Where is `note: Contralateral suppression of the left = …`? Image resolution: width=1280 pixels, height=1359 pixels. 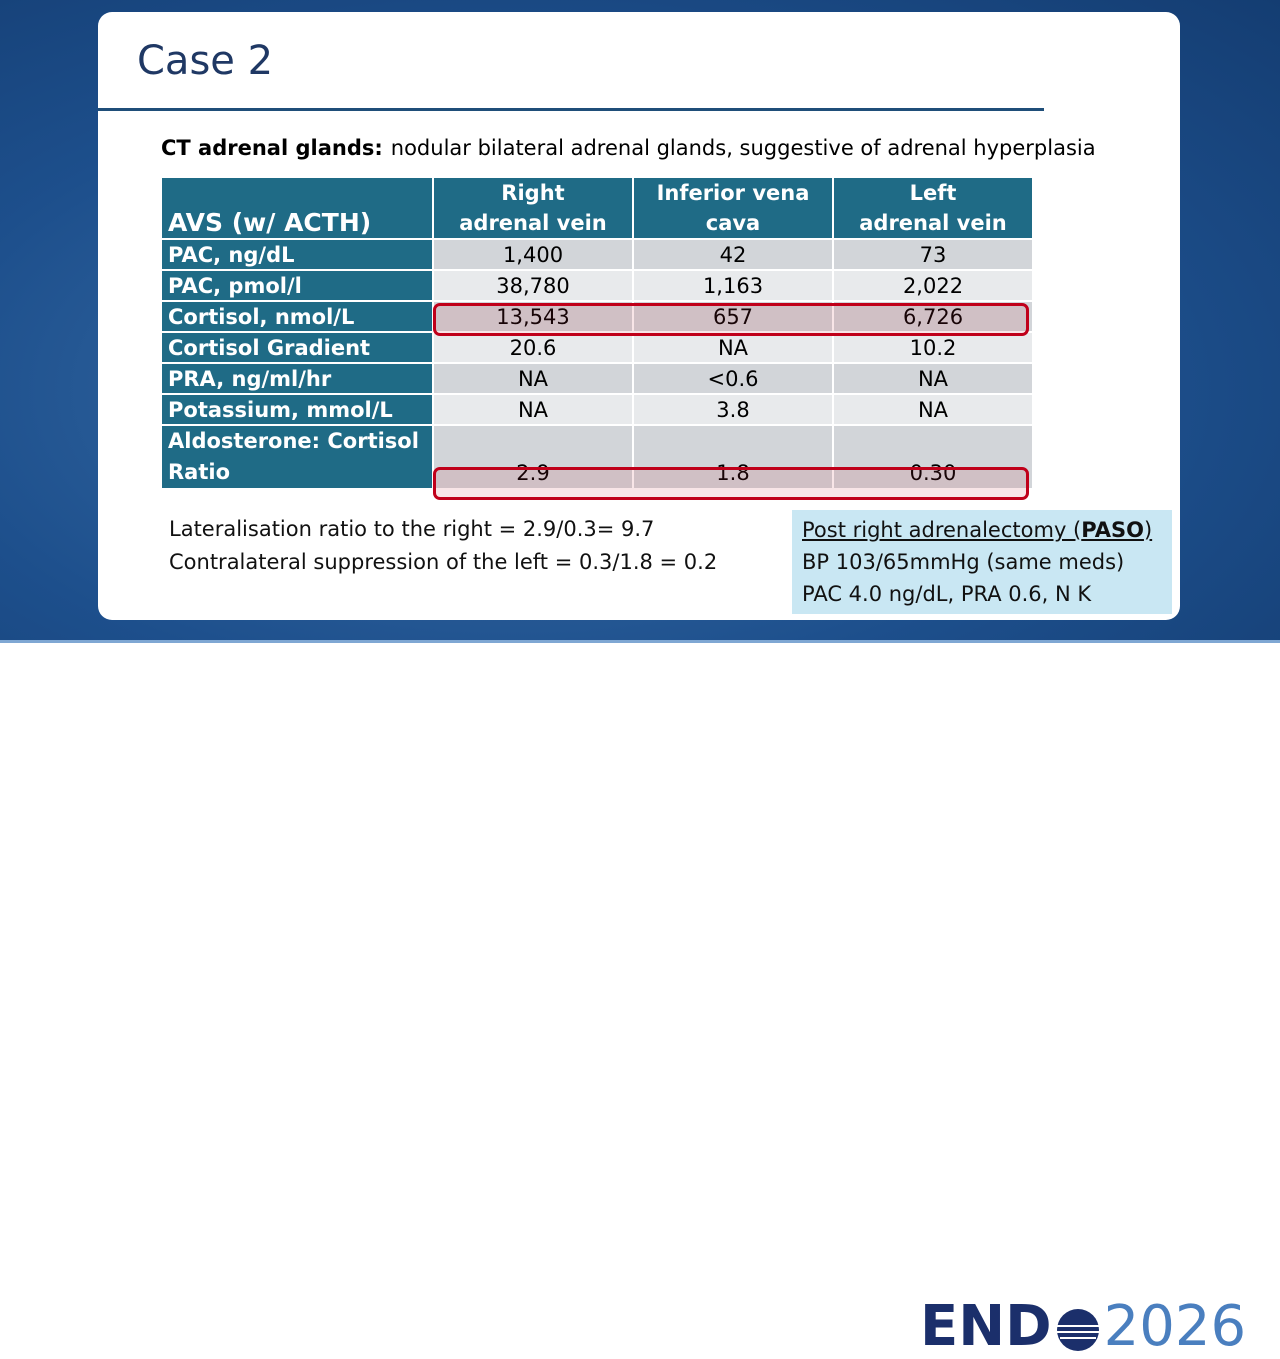 note: Contralateral suppression of the left = … is located at coordinates (443, 562).